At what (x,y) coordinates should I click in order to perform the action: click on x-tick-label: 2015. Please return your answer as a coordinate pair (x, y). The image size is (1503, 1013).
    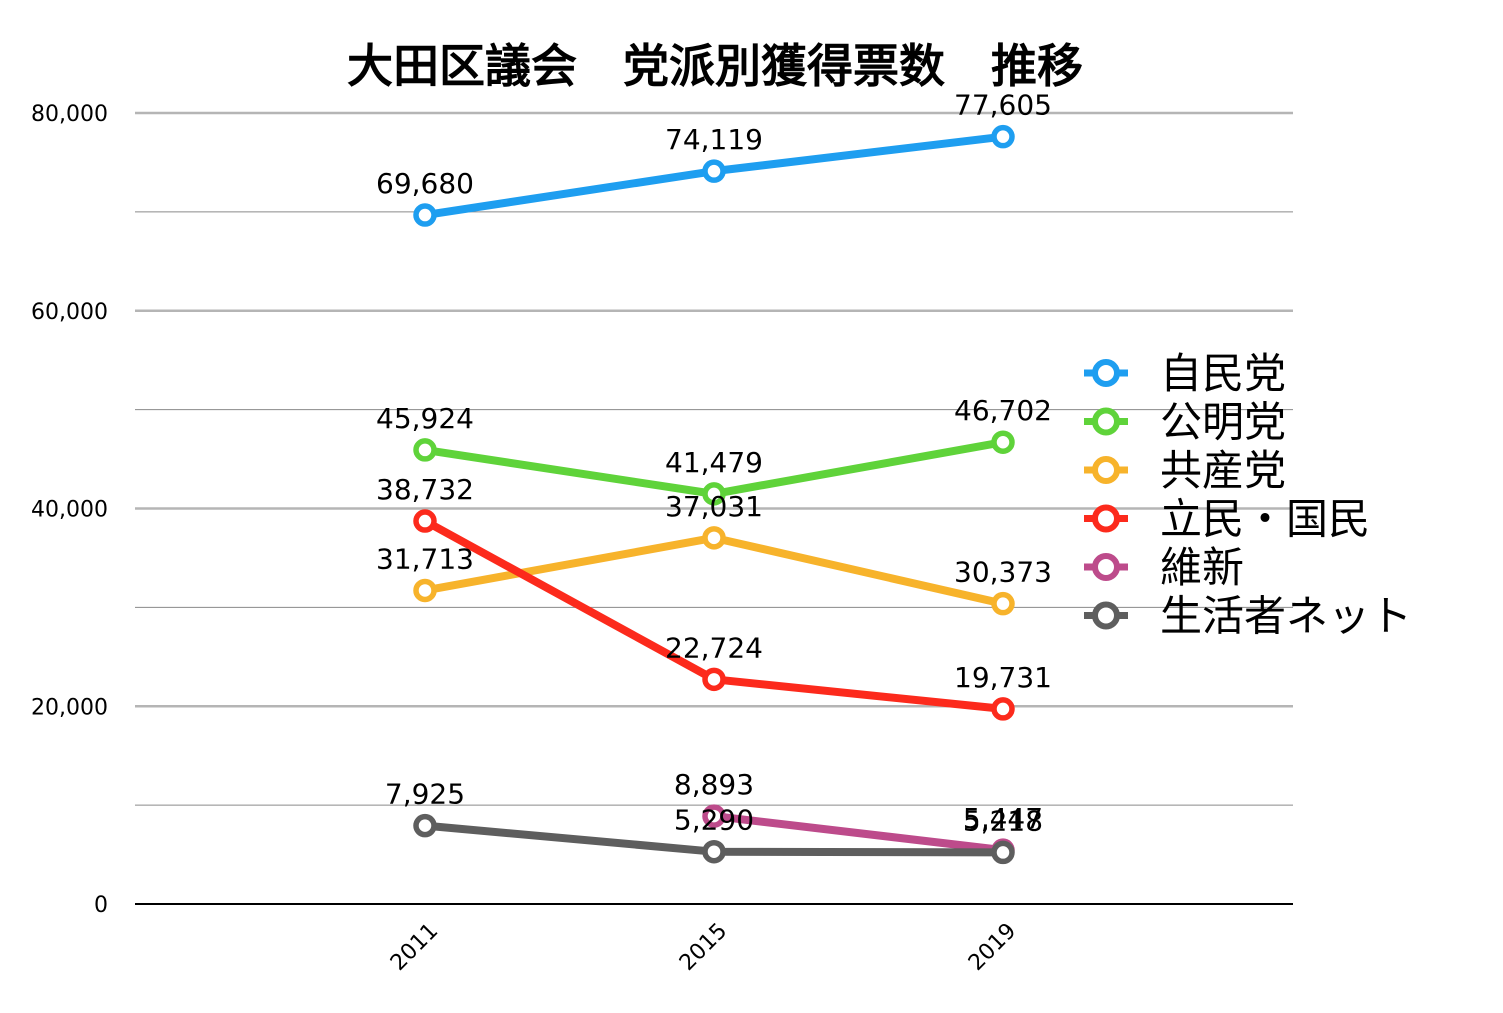
    Looking at the image, I should click on (703, 947).